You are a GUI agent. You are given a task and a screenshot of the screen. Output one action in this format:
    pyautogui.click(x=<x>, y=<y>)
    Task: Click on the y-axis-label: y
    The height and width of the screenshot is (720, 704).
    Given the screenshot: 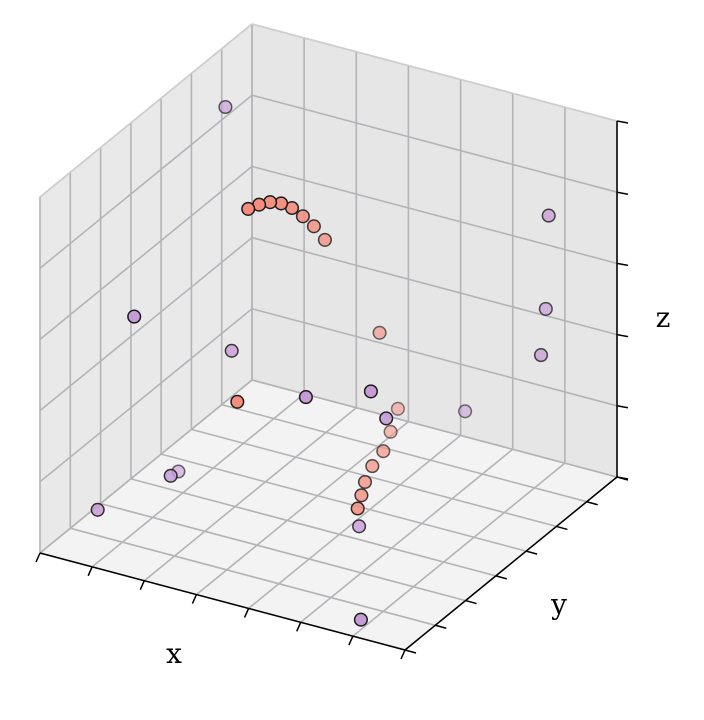 What is the action you would take?
    pyautogui.click(x=558, y=604)
    